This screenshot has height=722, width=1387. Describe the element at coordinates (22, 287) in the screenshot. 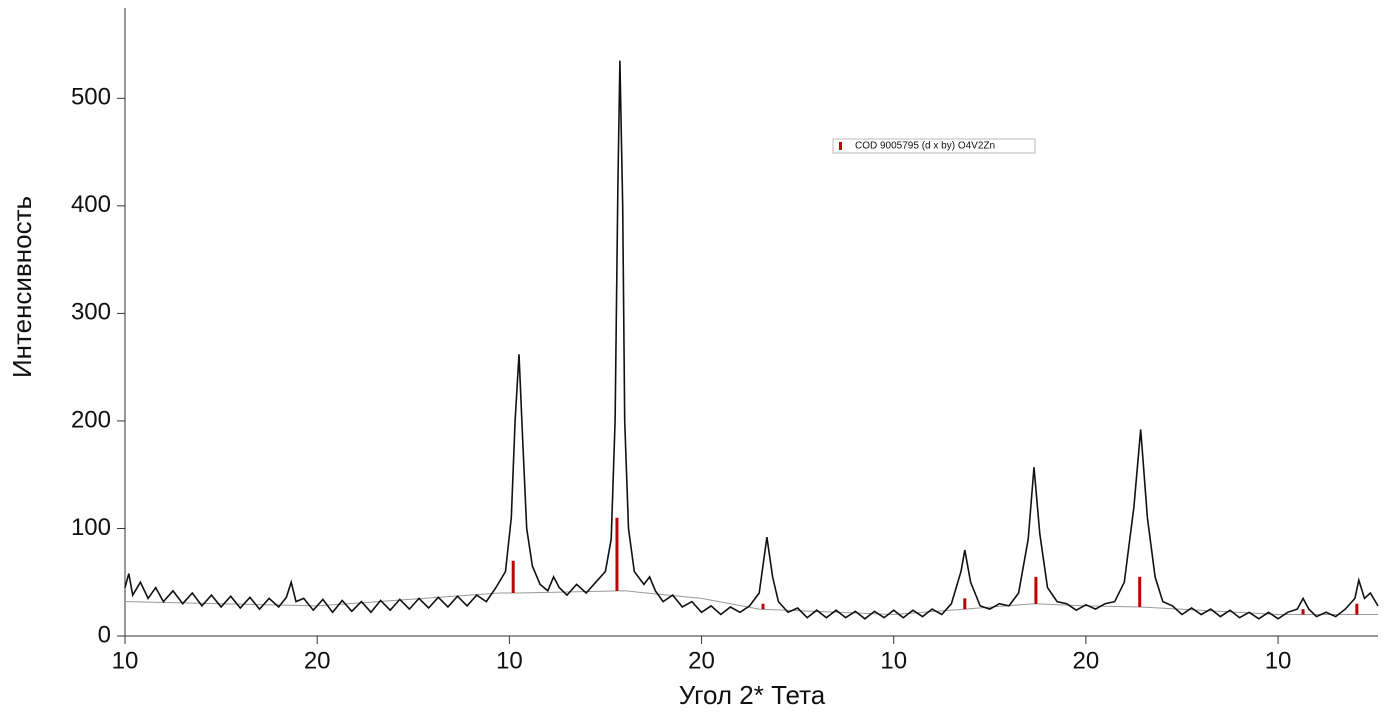

I see `y-axis-title: Интенсивность` at that location.